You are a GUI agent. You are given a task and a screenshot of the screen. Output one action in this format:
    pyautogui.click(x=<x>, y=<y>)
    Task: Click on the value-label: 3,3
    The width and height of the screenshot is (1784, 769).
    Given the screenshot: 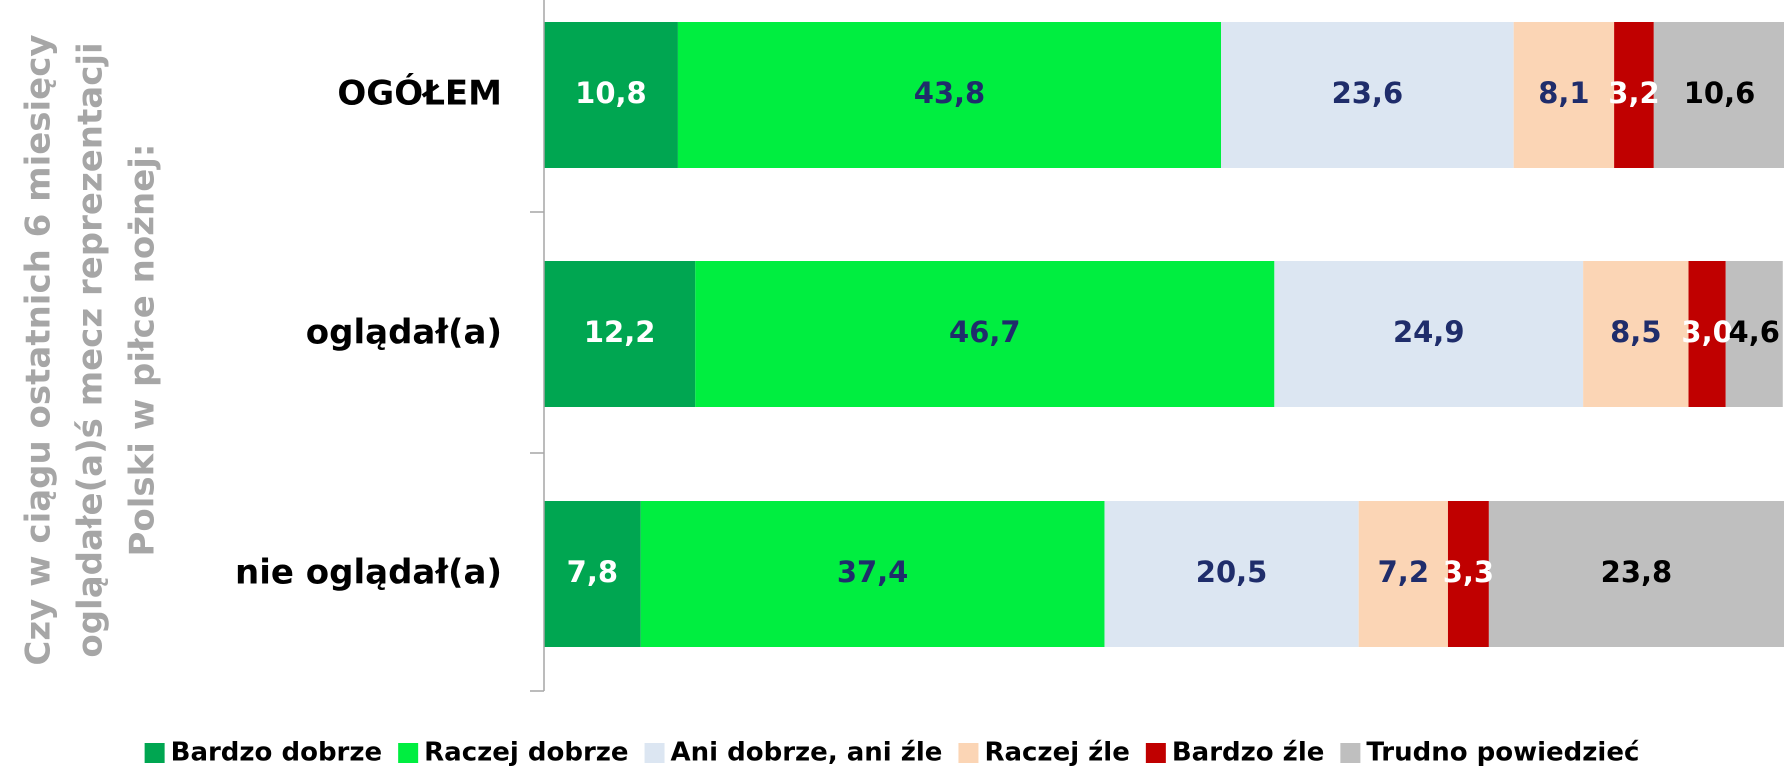 What is the action you would take?
    pyautogui.click(x=1468, y=572)
    